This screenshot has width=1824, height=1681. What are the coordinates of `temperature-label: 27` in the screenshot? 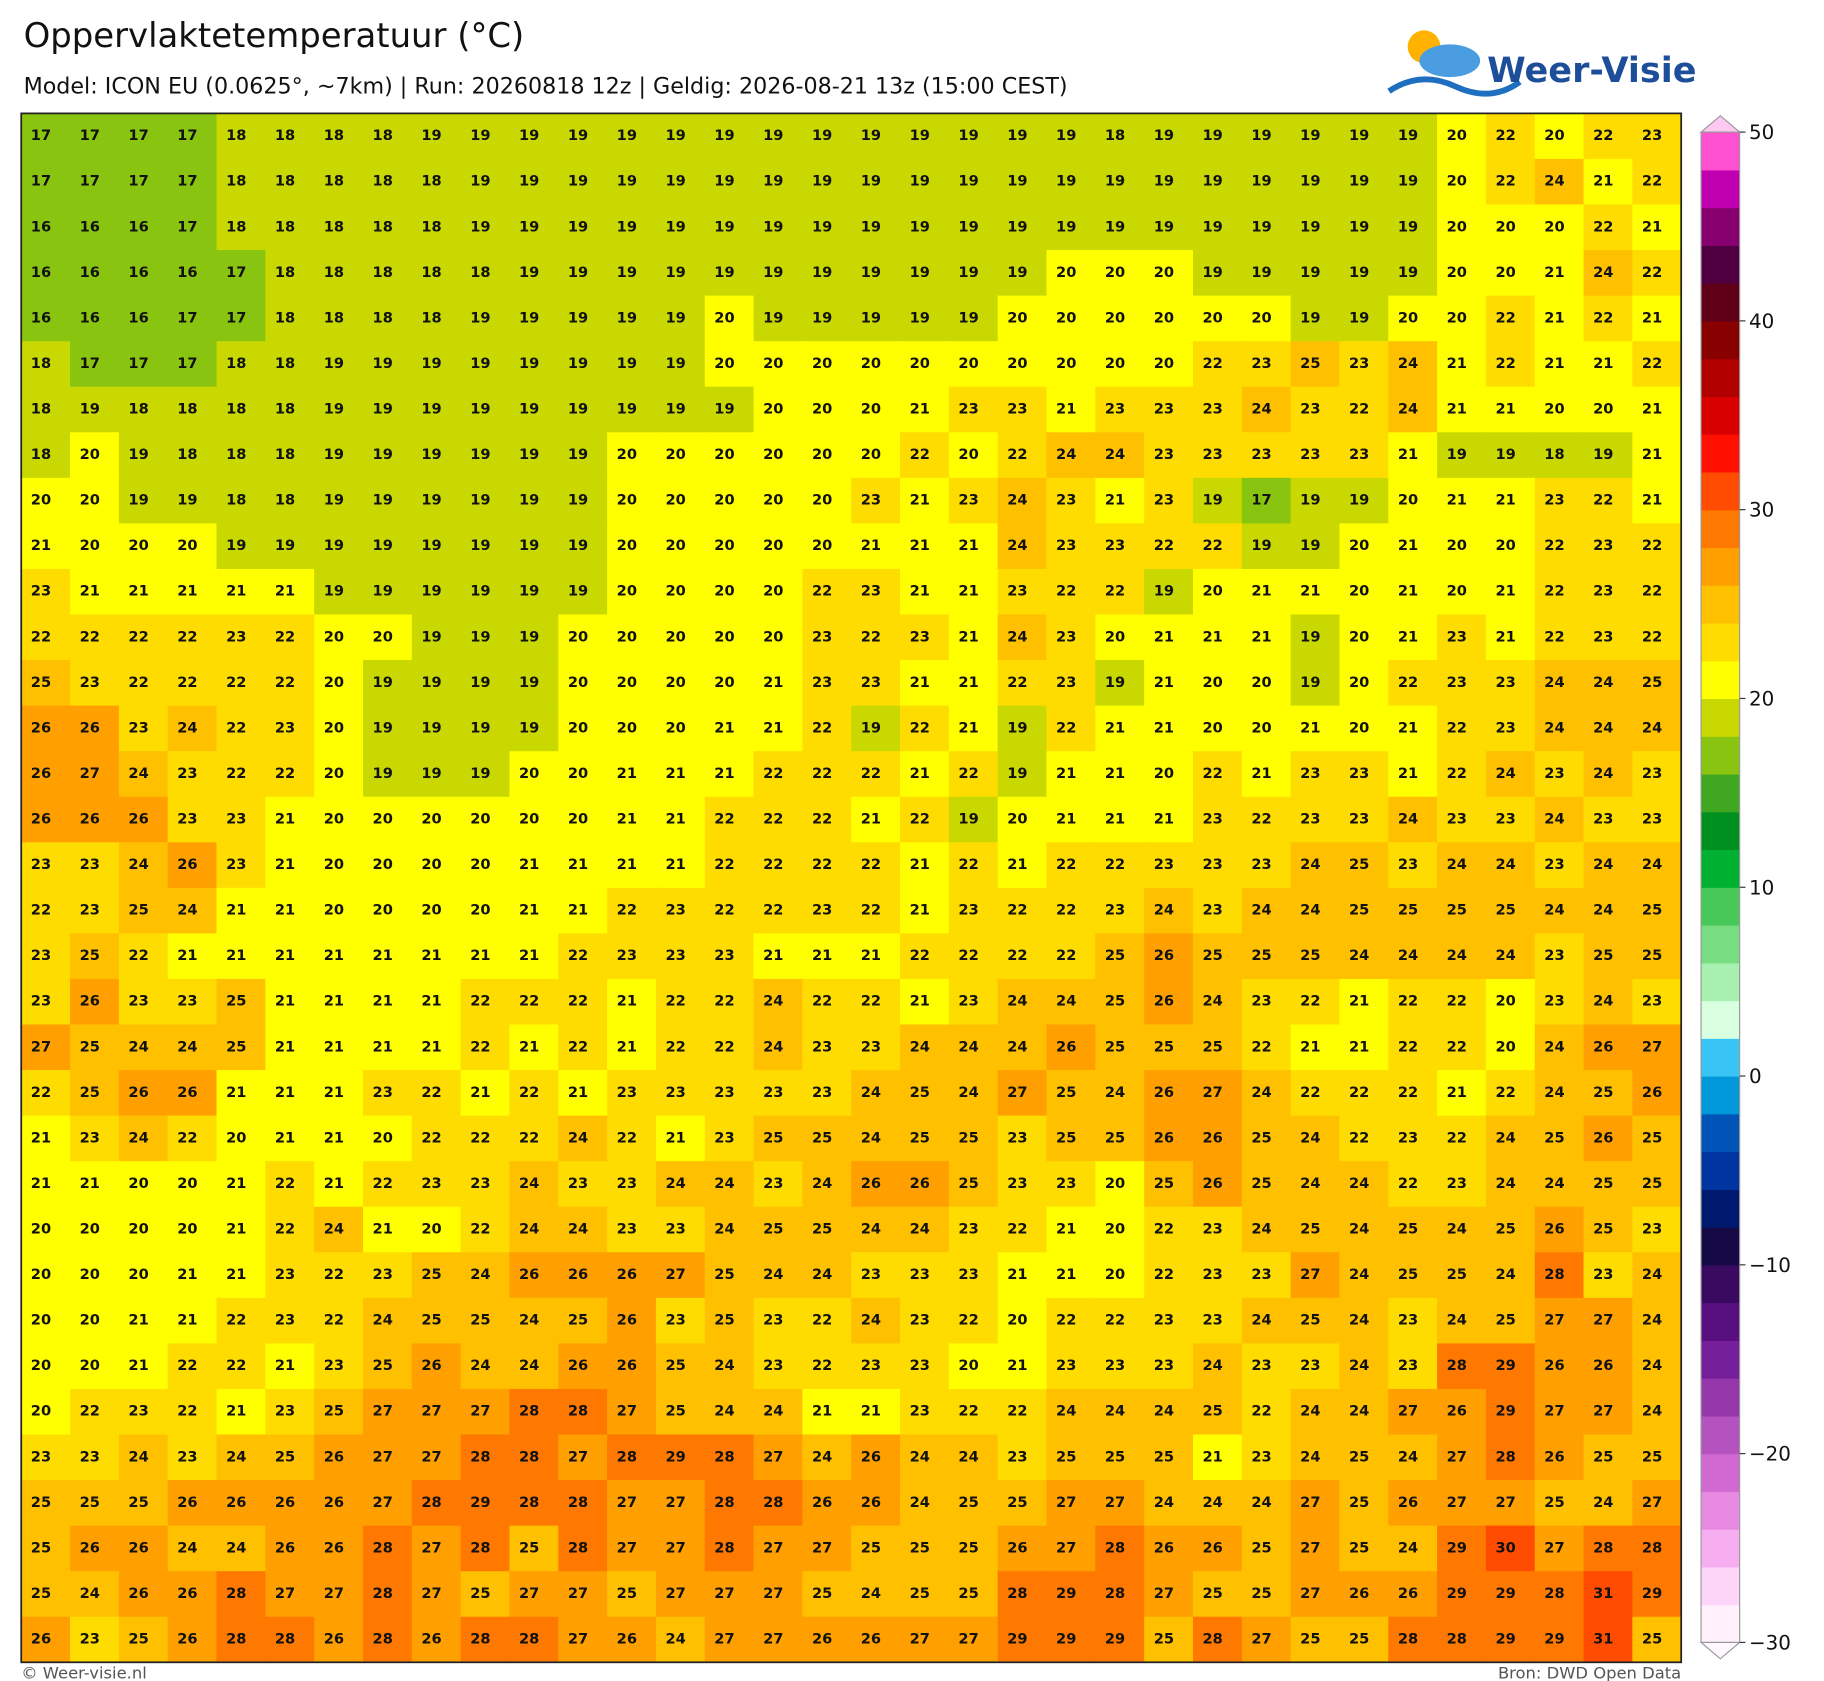 It's located at (383, 1502).